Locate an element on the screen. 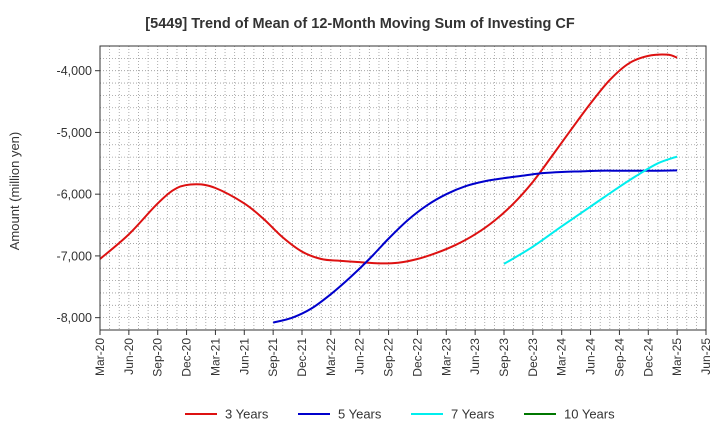  legend-label-5-years: 5 Years is located at coordinates (360, 414).